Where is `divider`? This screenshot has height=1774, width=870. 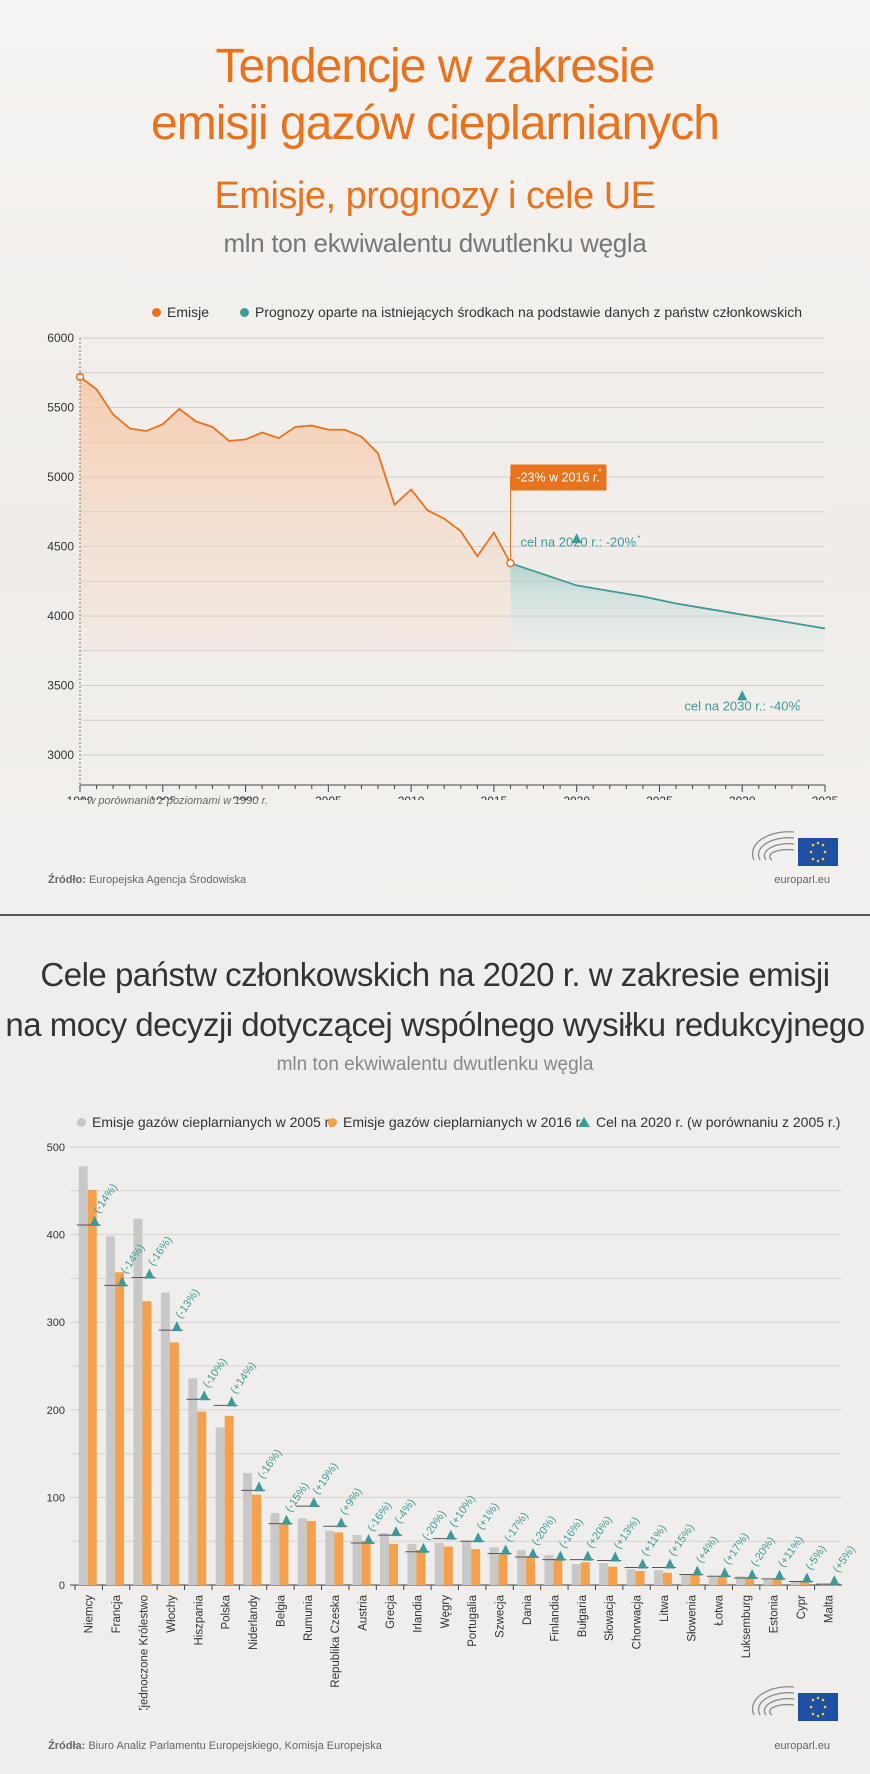
divider is located at coordinates (435, 915).